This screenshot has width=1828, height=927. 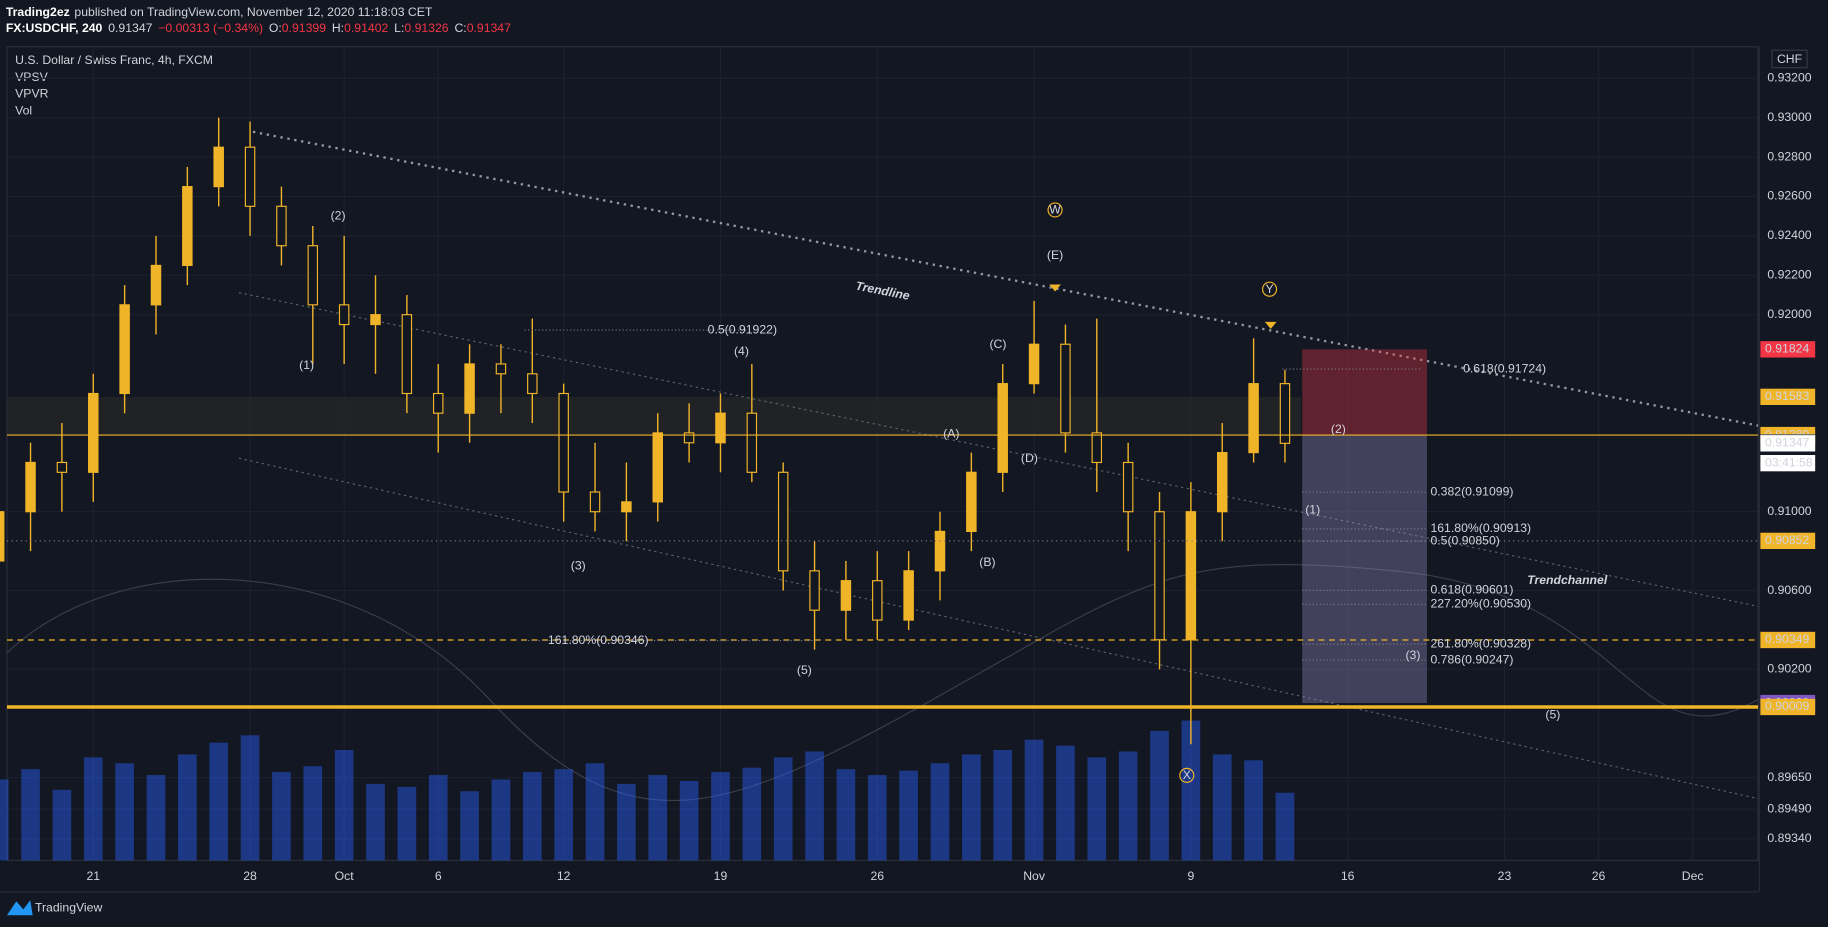 I want to click on price-tag-label: 0.91347, so click(x=1787, y=443).